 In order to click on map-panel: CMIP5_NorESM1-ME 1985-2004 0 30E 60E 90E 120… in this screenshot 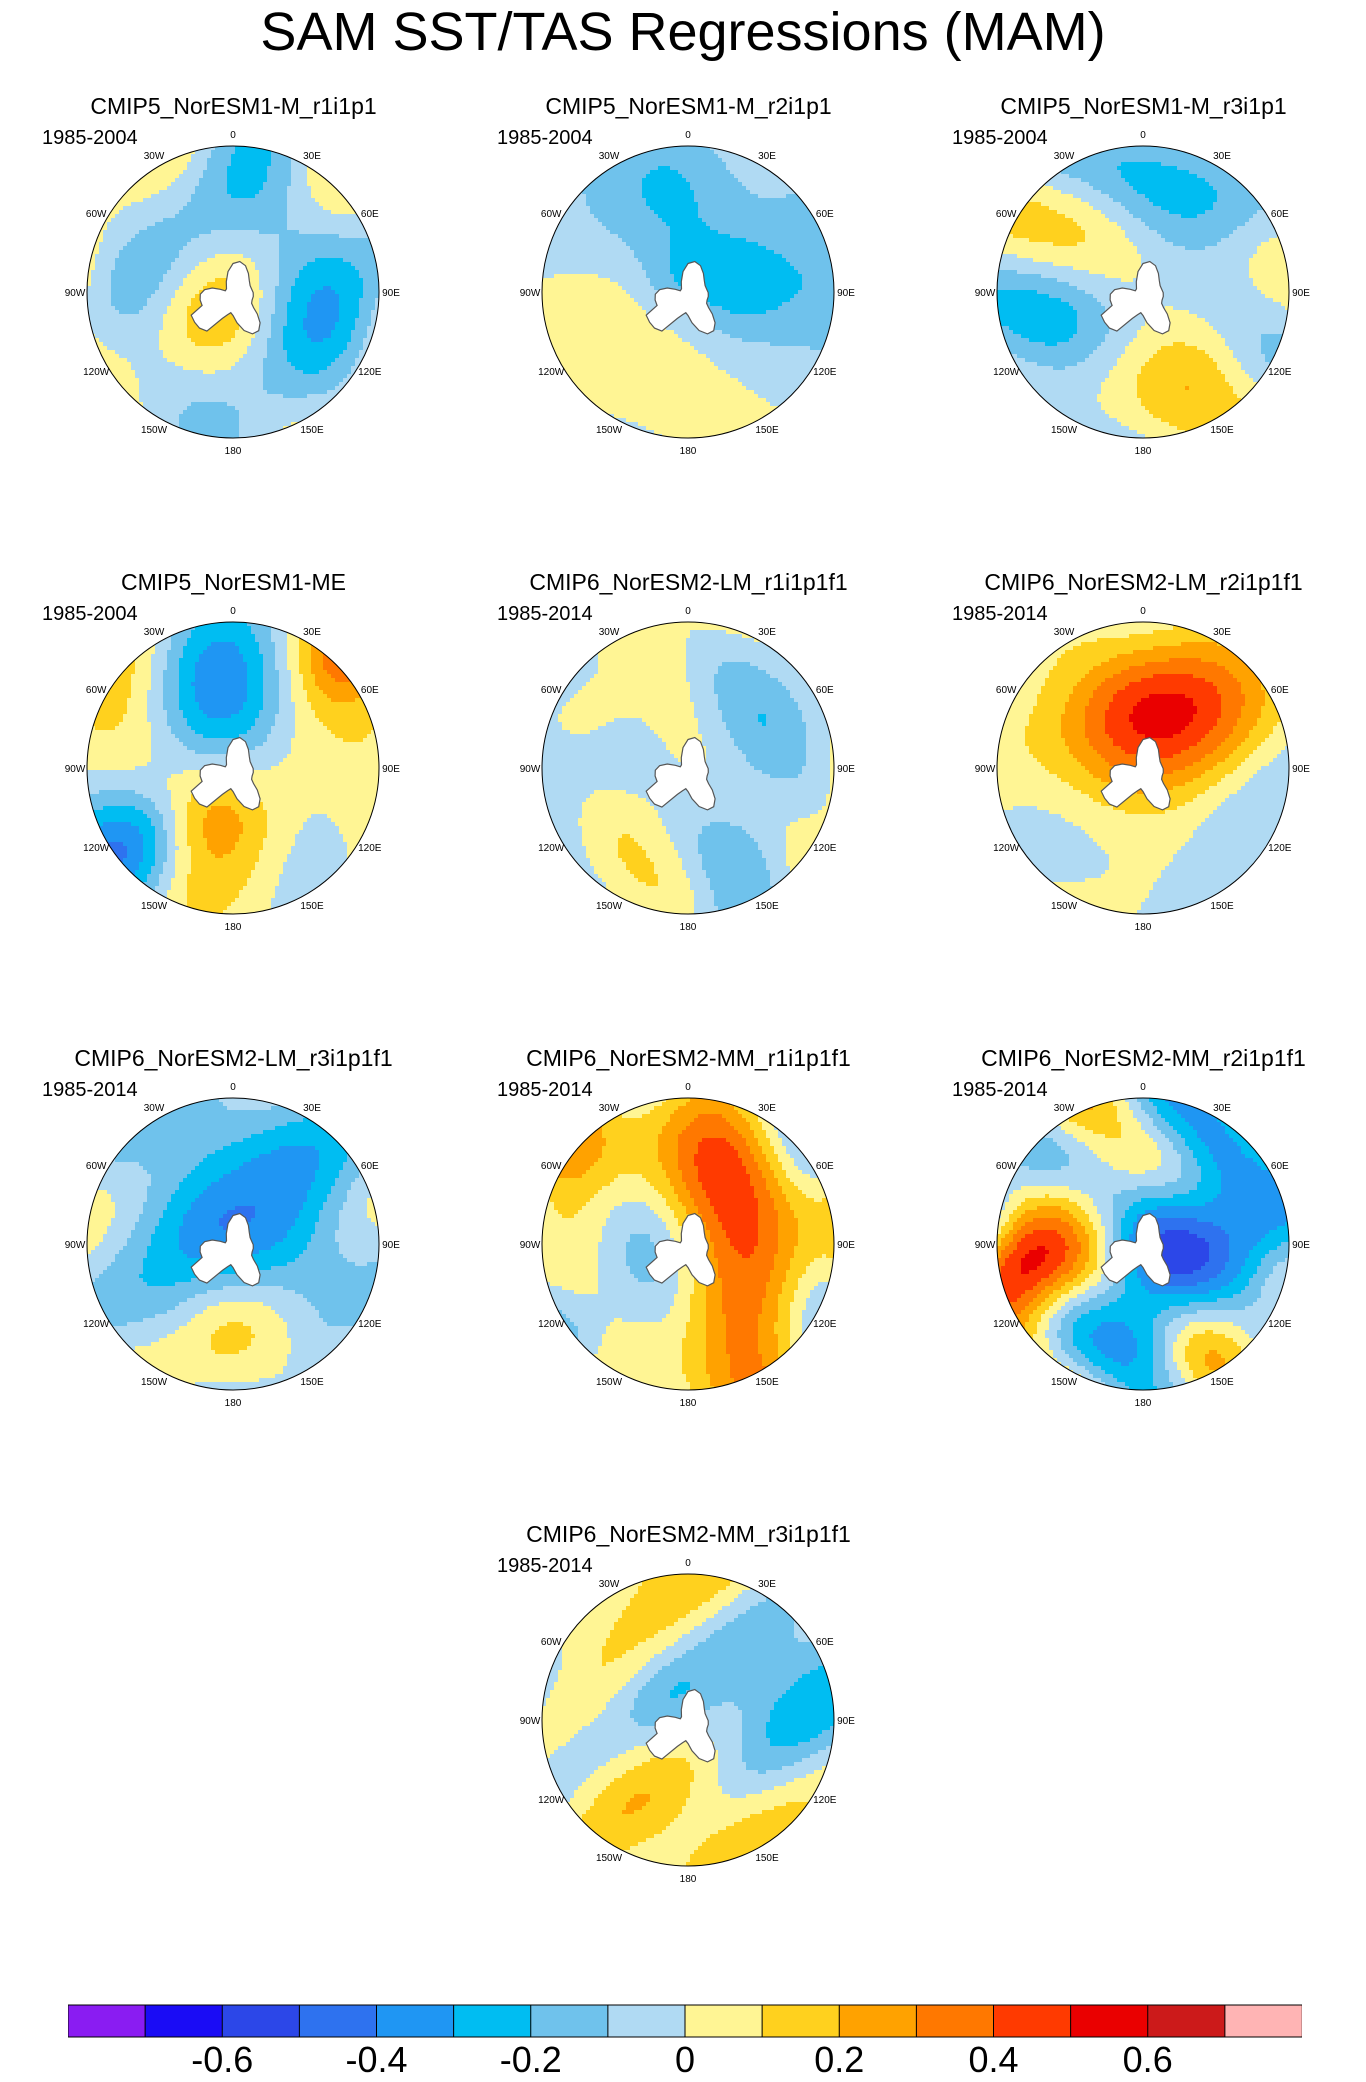, I will do `click(233, 803)`.